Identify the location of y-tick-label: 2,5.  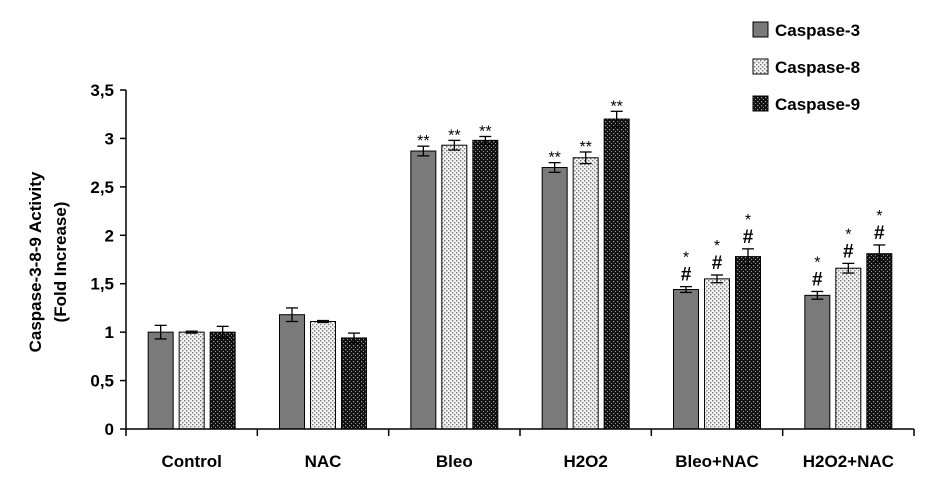
(102, 187).